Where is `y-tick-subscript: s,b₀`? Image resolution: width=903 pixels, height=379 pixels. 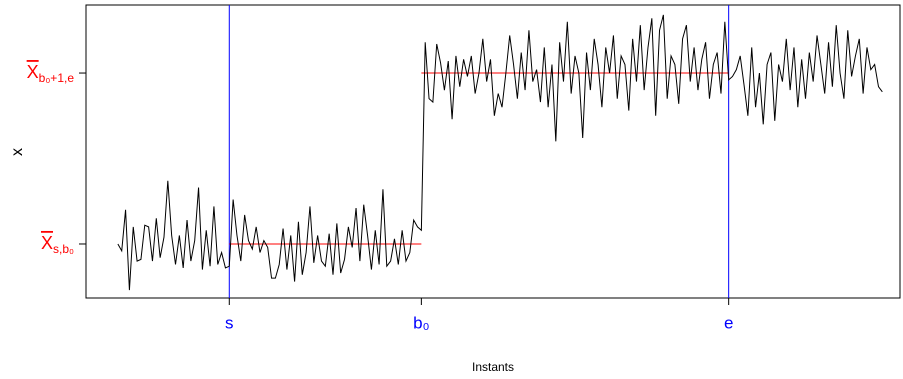 y-tick-subscript: s,b₀ is located at coordinates (63, 249).